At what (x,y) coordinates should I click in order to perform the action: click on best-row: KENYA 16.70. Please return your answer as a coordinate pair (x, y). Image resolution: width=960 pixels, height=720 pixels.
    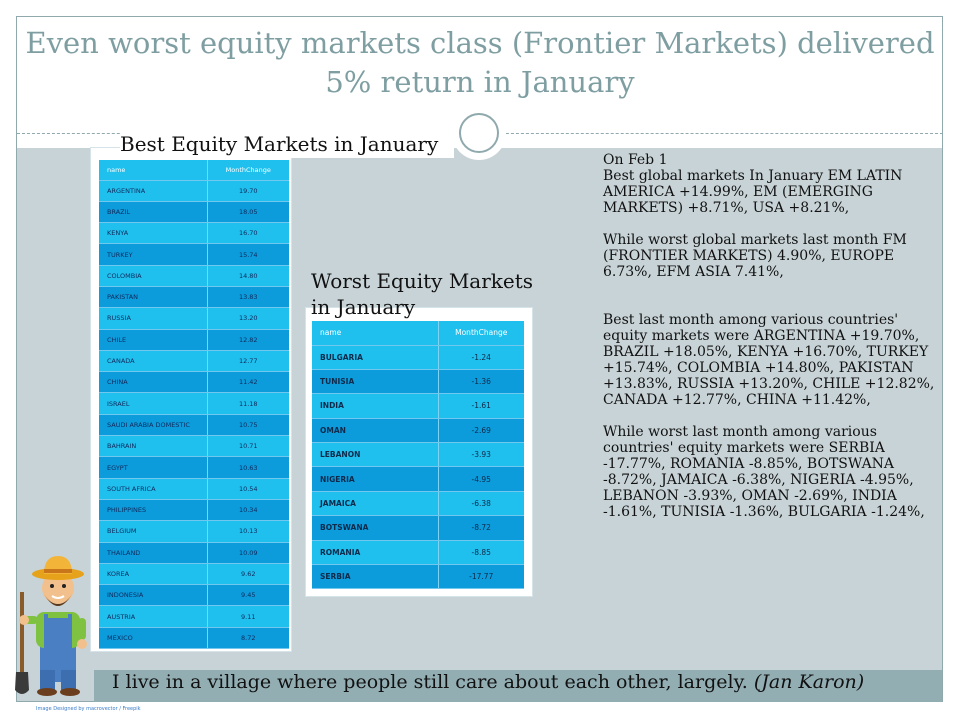
    Looking at the image, I should click on (194, 233).